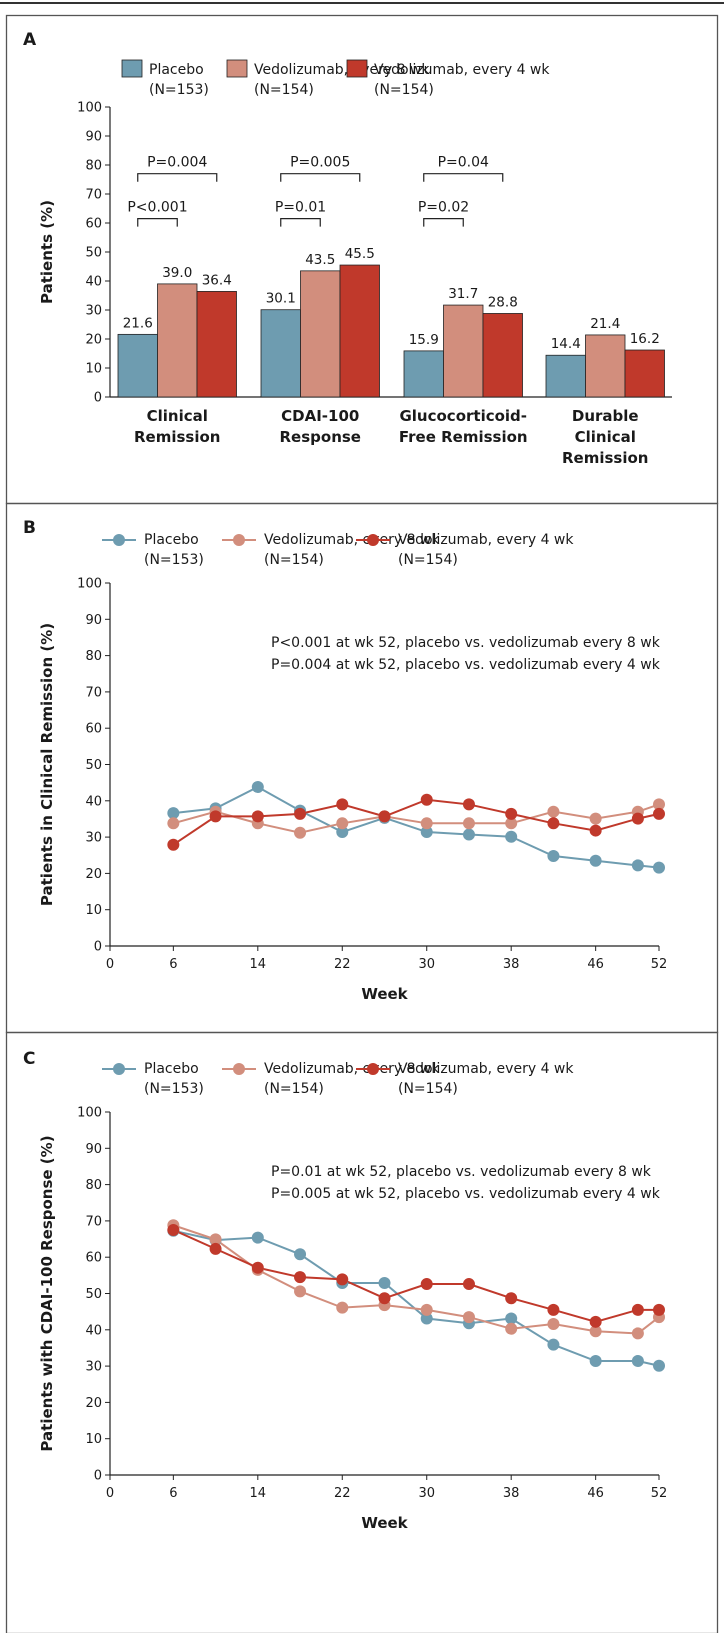  Describe the element at coordinates (165, 78) in the screenshot. I see `legend-item-placebo: Placebo (N=153)` at that location.